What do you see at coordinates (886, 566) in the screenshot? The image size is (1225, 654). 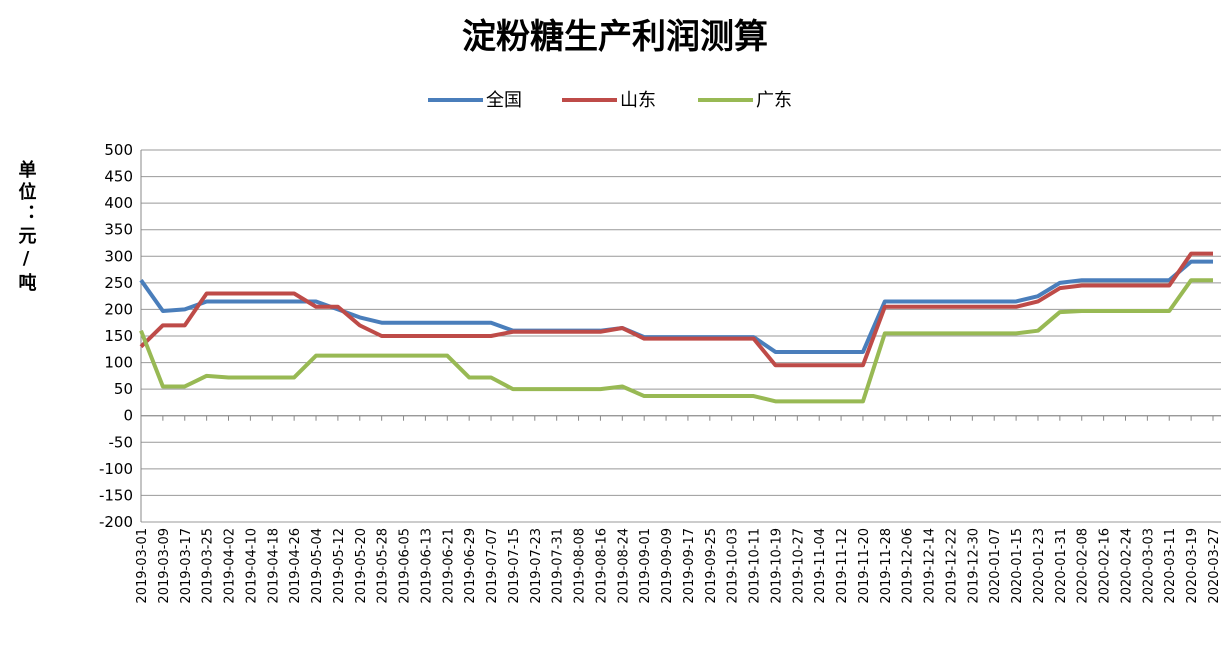 I see `x-tick-label: 2019-11-28` at bounding box center [886, 566].